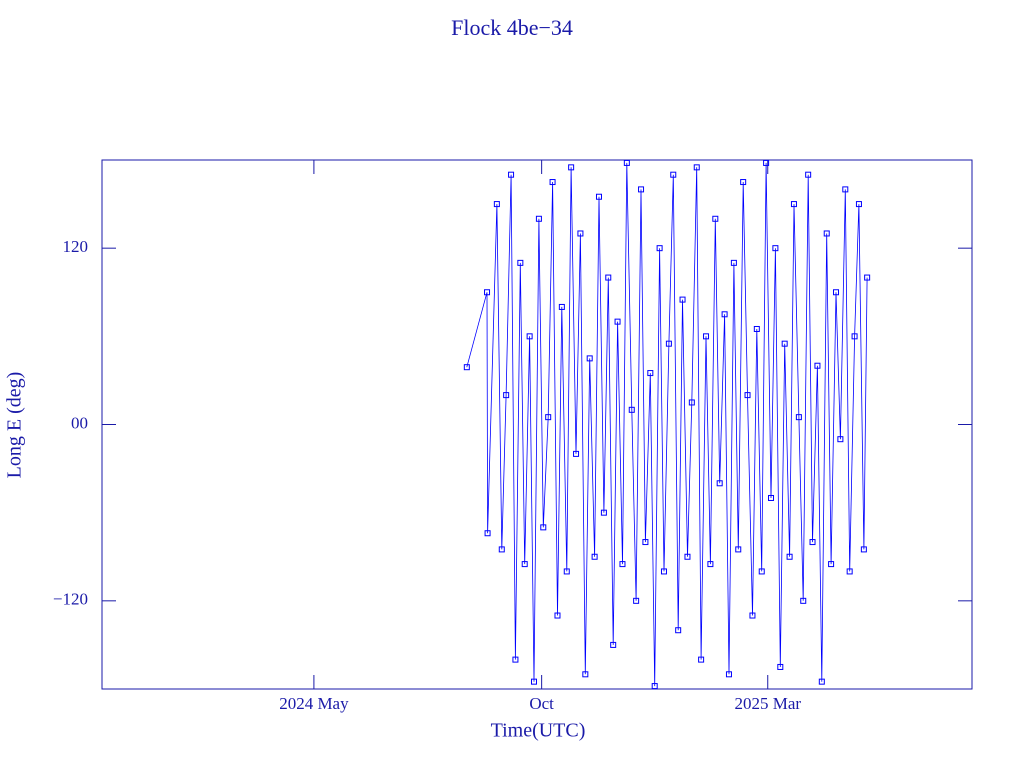 The height and width of the screenshot is (768, 1024). Describe the element at coordinates (15, 425) in the screenshot. I see `y-axis-label: Long E (deg)` at that location.